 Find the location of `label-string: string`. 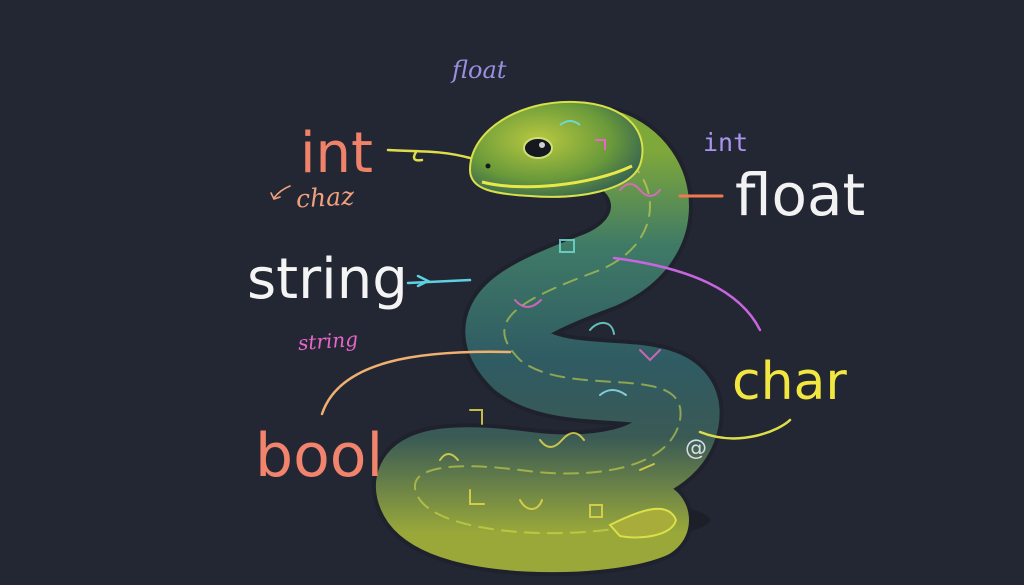

label-string: string is located at coordinates (327, 279).